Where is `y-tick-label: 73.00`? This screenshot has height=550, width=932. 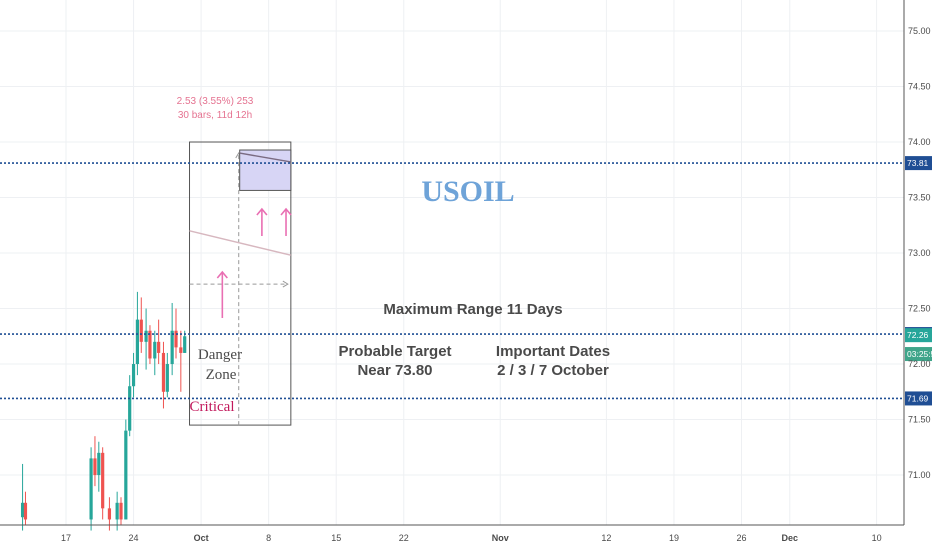 y-tick-label: 73.00 is located at coordinates (919, 253).